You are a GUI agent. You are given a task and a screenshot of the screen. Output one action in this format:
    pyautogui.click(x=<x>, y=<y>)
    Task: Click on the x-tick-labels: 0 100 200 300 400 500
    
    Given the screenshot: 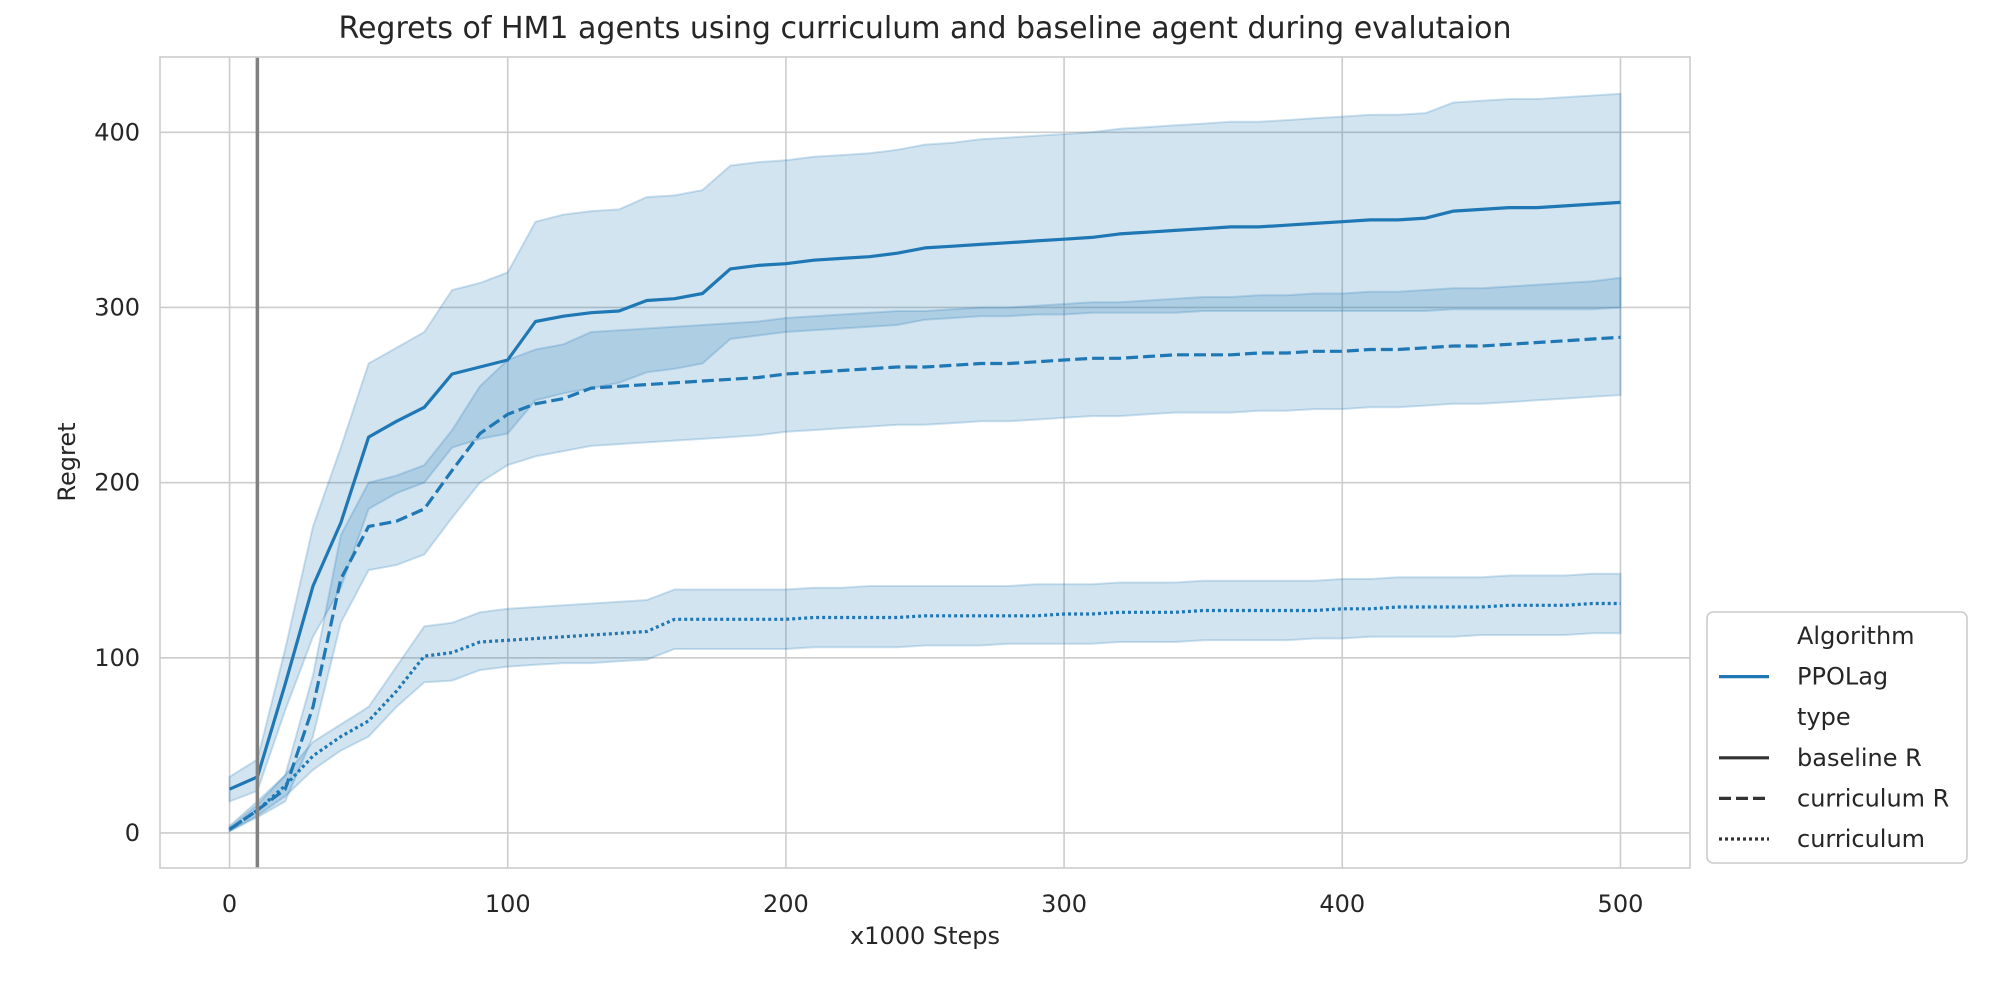 What is the action you would take?
    pyautogui.click(x=932, y=904)
    